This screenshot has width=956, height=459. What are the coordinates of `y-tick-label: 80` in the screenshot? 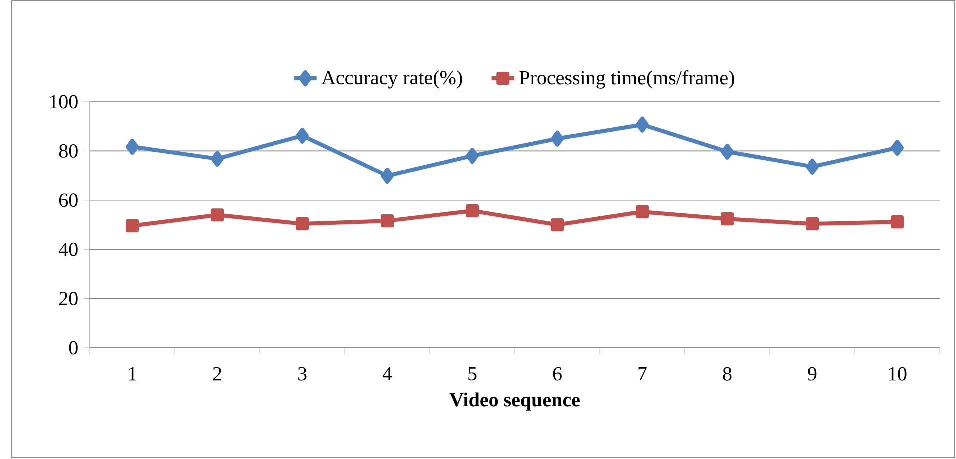 It's located at (68, 151).